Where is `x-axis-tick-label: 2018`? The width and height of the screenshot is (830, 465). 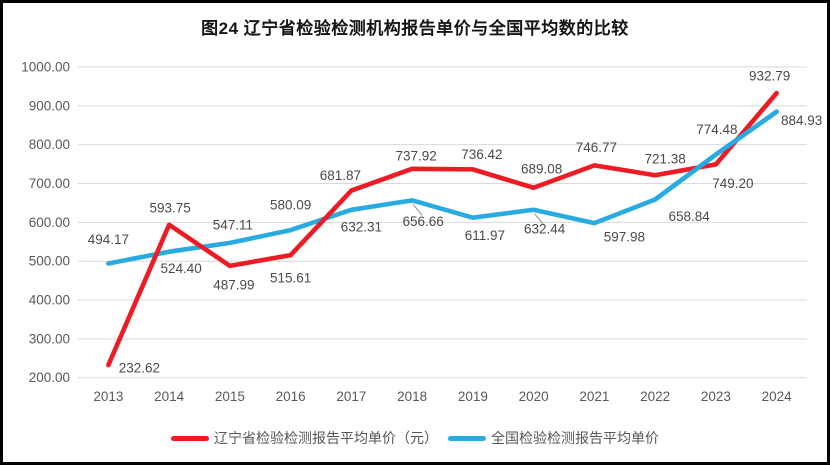 x-axis-tick-label: 2018 is located at coordinates (412, 396).